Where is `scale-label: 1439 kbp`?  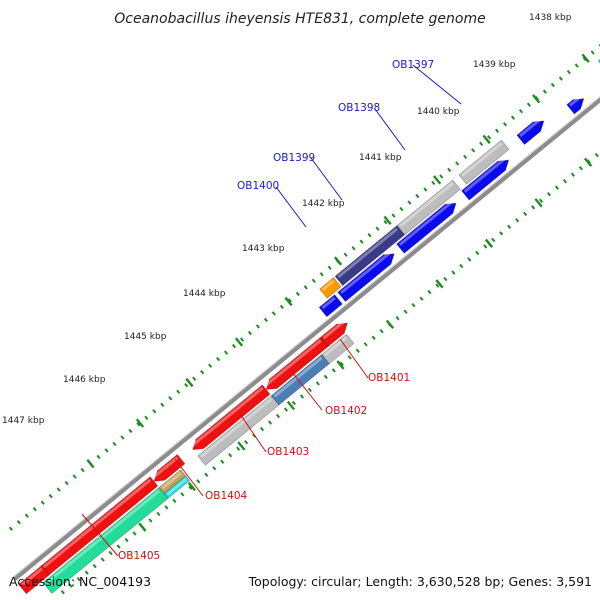 scale-label: 1439 kbp is located at coordinates (494, 65).